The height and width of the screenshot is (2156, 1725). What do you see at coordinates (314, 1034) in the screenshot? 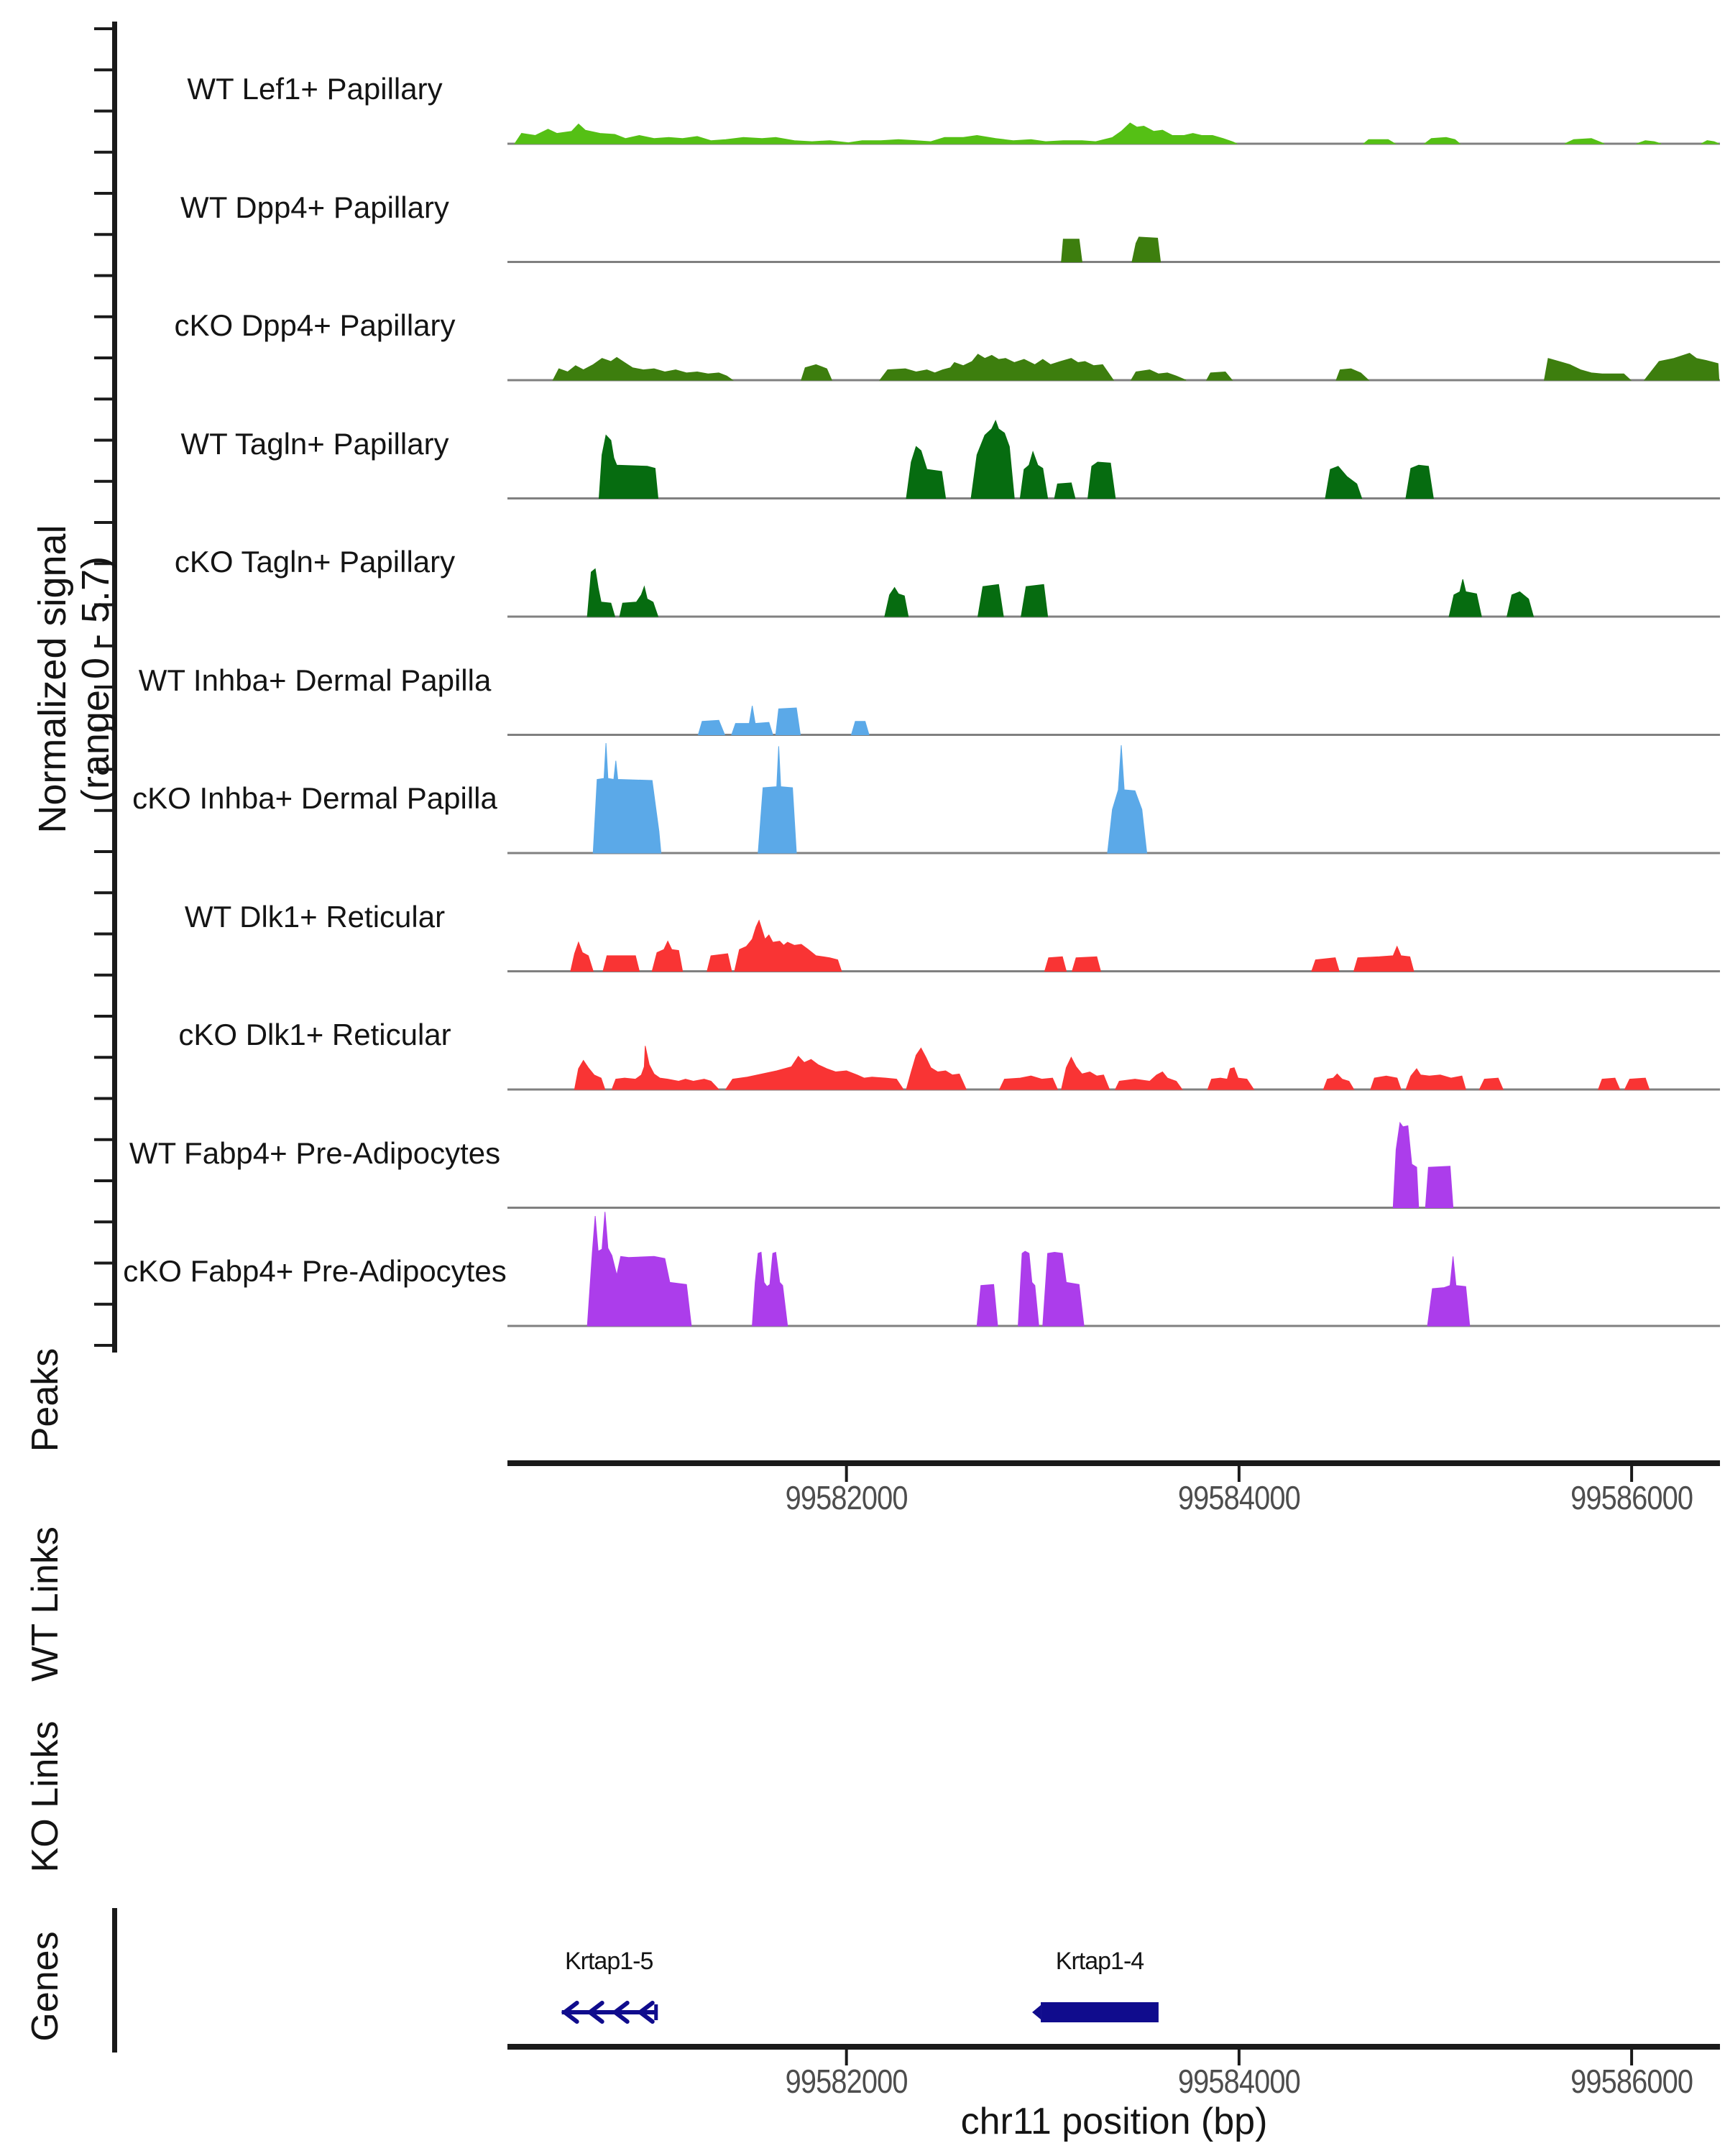
I see `track-label: cKO Dlk1+ Reticular` at bounding box center [314, 1034].